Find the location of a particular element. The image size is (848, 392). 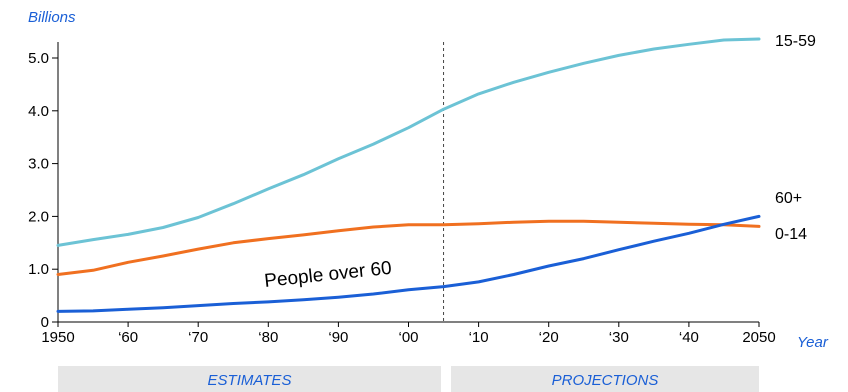

x-tick-label: ‘10 is located at coordinates (479, 337).